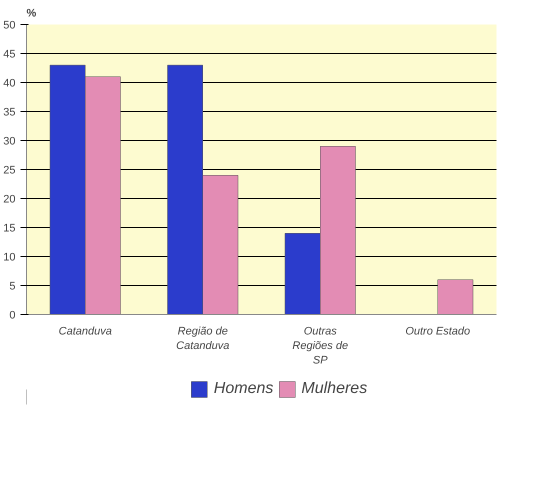  What do you see at coordinates (9, 26) in the screenshot?
I see `y-tick-label: 50` at bounding box center [9, 26].